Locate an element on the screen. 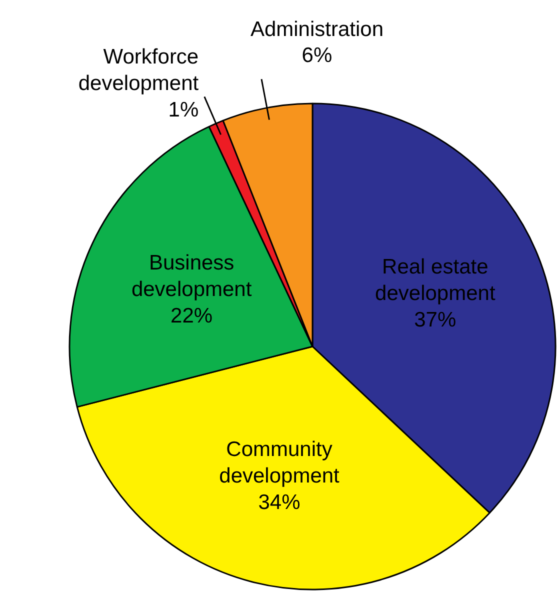  slice-label: Community development is located at coordinates (279, 463).